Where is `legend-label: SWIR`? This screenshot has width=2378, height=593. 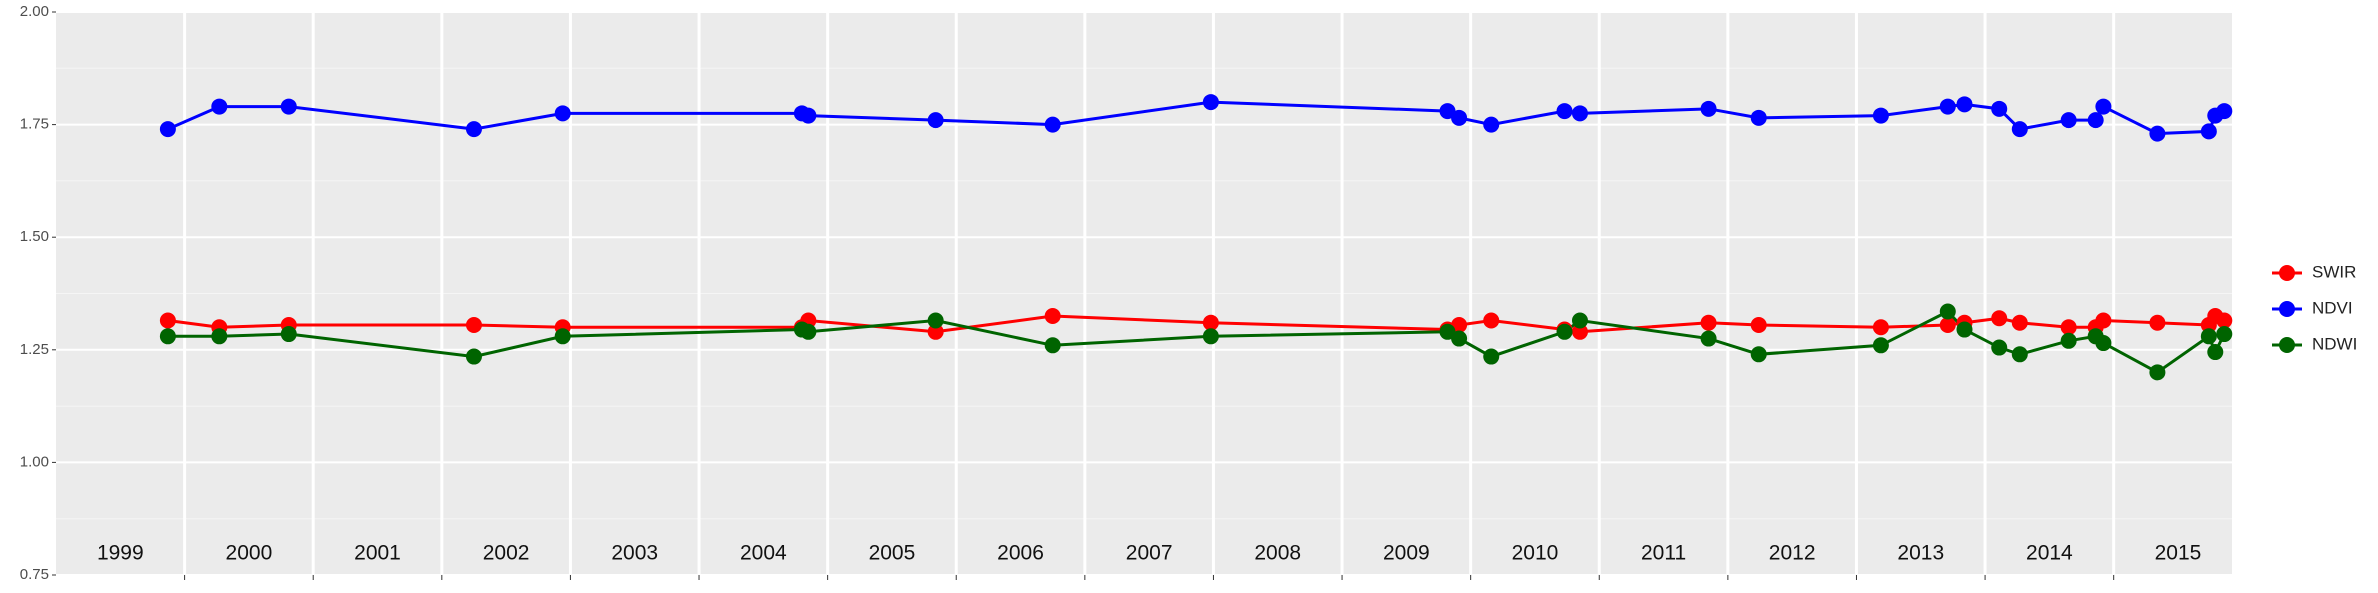 legend-label: SWIR is located at coordinates (2334, 271).